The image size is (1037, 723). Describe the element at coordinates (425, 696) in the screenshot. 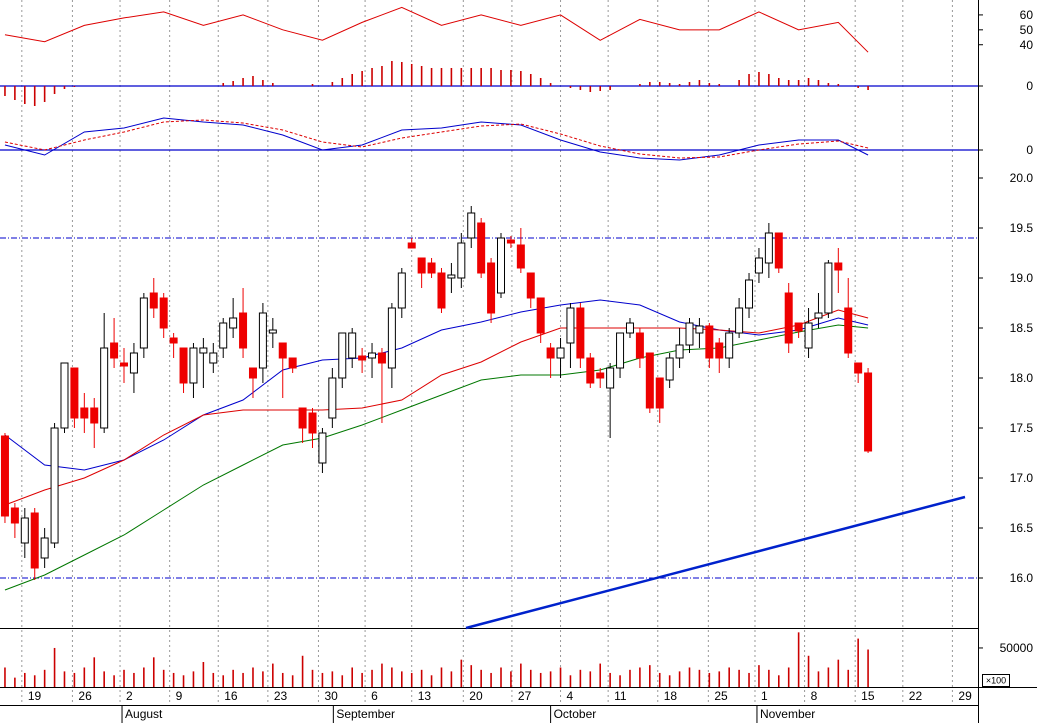

I see `x-tick-label: 13` at that location.